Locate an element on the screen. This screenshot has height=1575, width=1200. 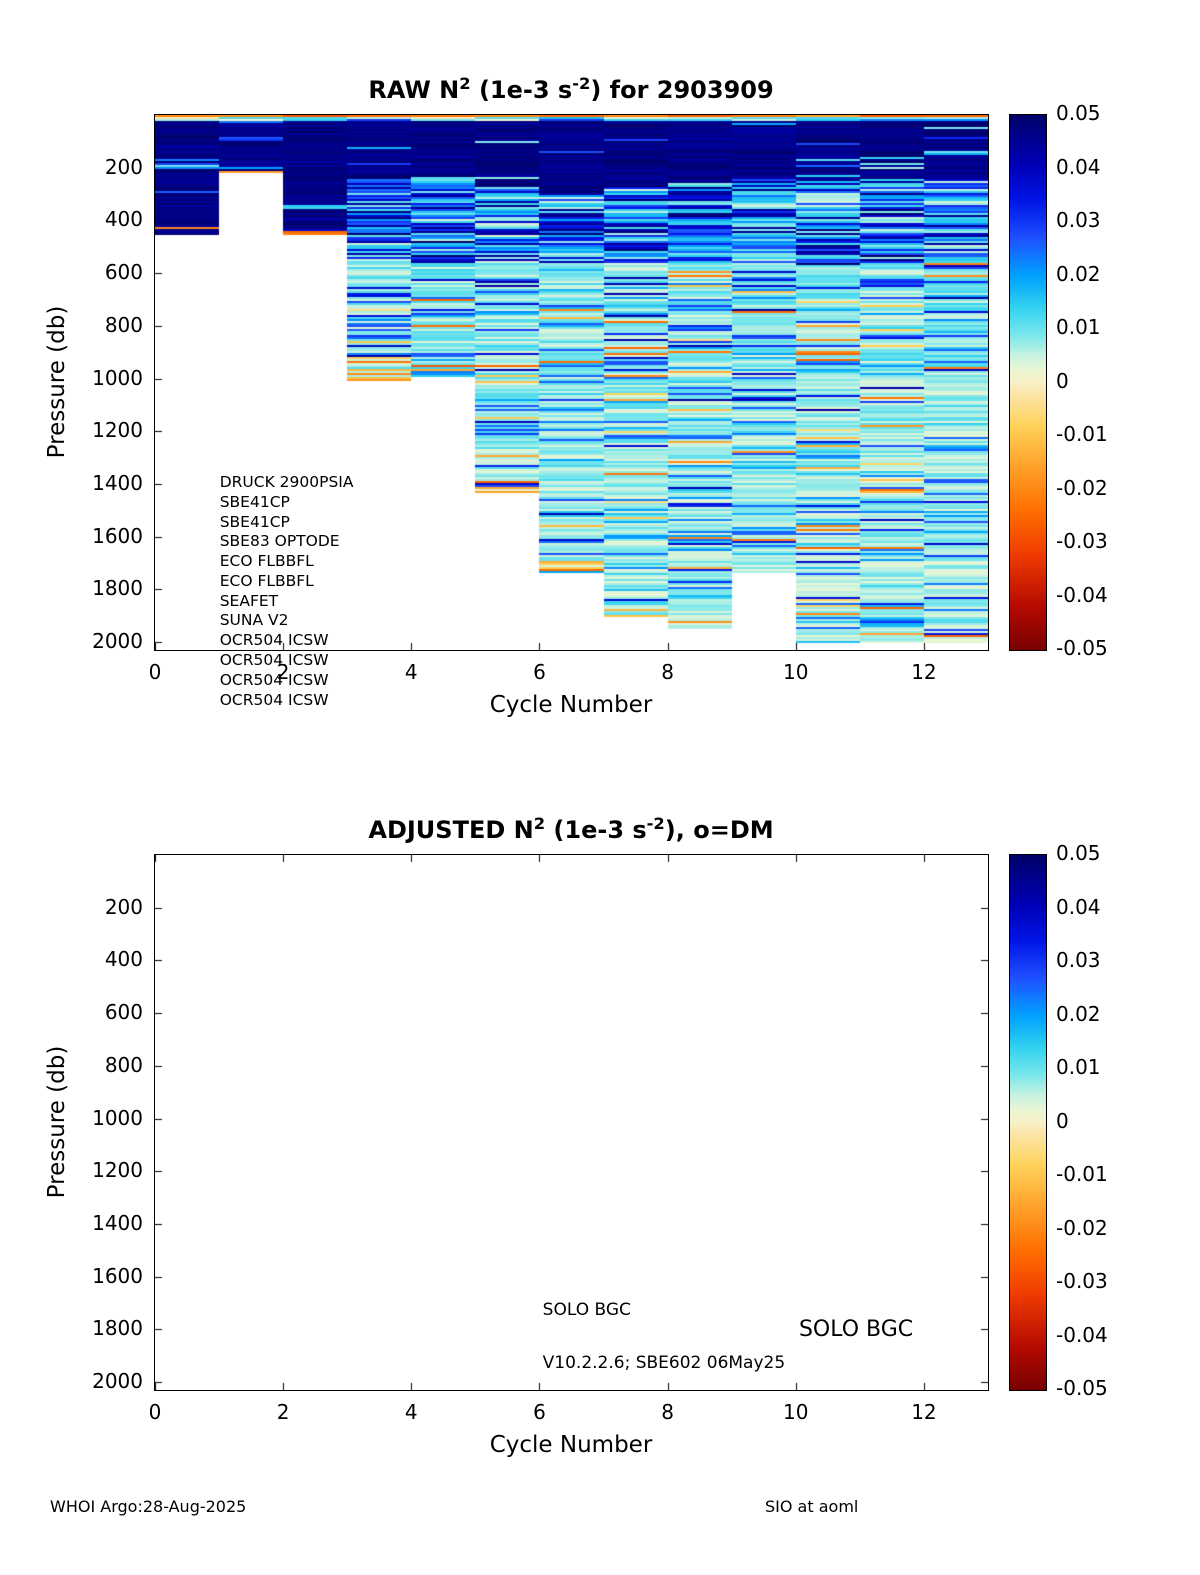
title-text: ) for 2903909 is located at coordinates (682, 89).